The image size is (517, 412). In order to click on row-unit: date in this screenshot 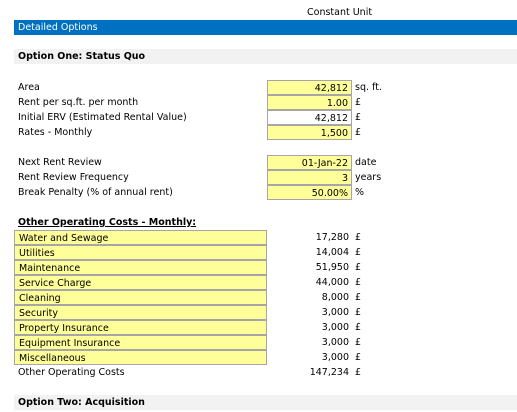, I will do `click(366, 162)`.